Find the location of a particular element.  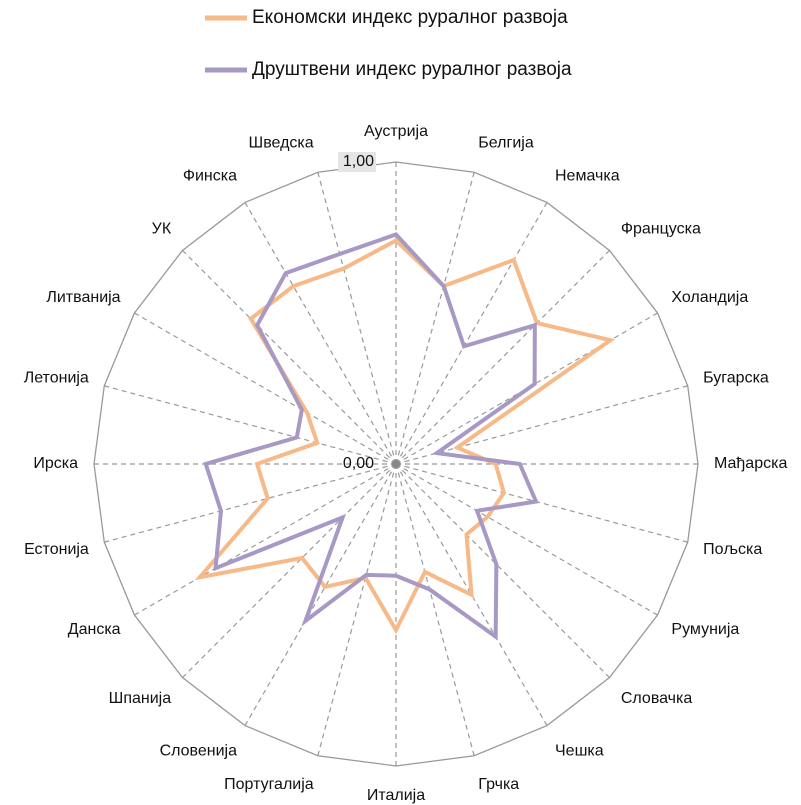

category-label: Шпанија is located at coordinates (140, 698).